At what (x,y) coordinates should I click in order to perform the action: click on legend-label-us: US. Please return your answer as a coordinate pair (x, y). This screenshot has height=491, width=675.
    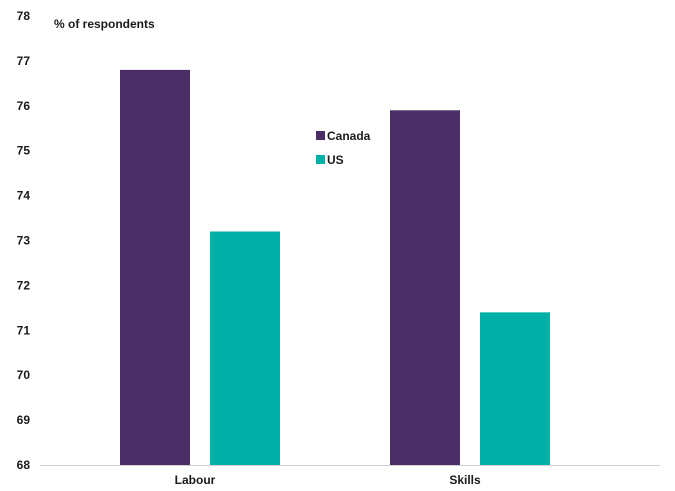
    Looking at the image, I should click on (335, 160).